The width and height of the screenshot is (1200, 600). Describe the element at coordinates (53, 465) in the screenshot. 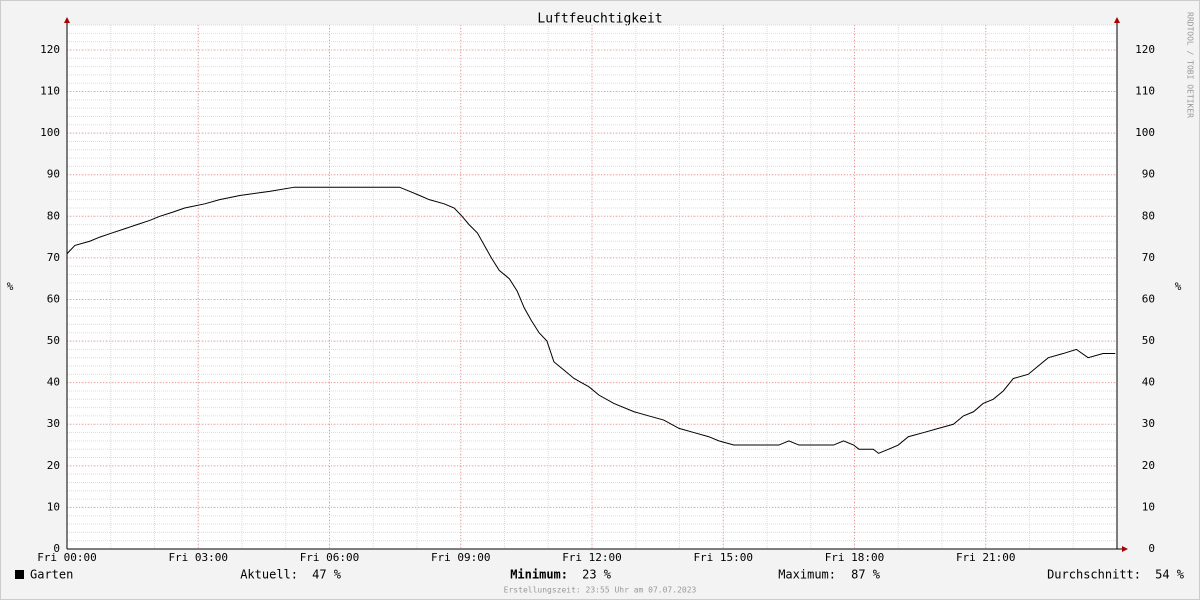

I see `y-tick-label: 20` at that location.